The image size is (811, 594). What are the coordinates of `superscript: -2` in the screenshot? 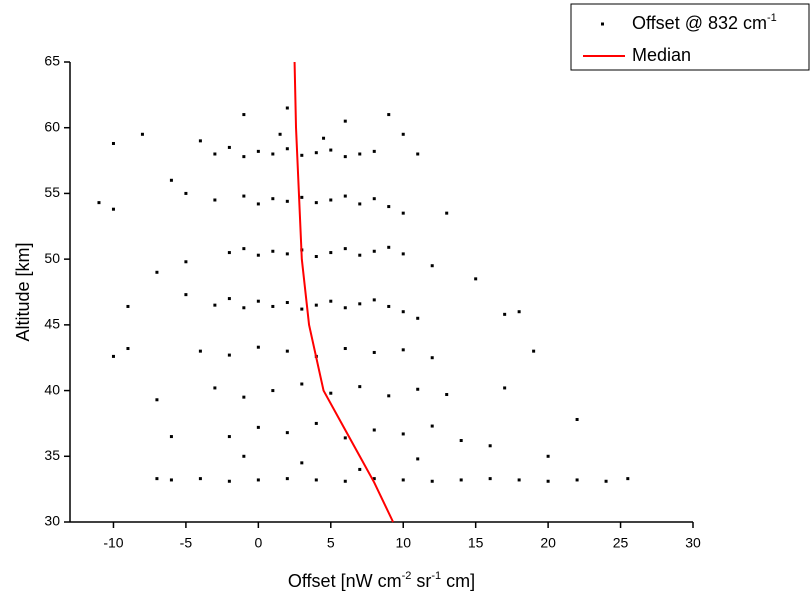 It's located at (407, 576).